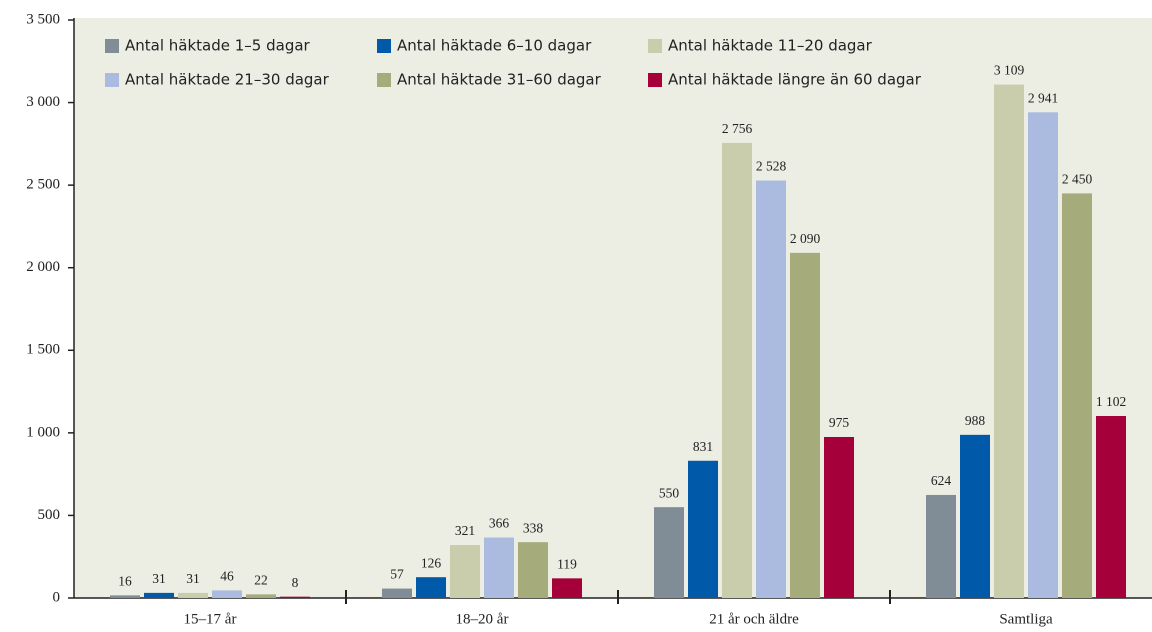 The image size is (1152, 632). What do you see at coordinates (397, 574) in the screenshot?
I see `value-label: 57` at bounding box center [397, 574].